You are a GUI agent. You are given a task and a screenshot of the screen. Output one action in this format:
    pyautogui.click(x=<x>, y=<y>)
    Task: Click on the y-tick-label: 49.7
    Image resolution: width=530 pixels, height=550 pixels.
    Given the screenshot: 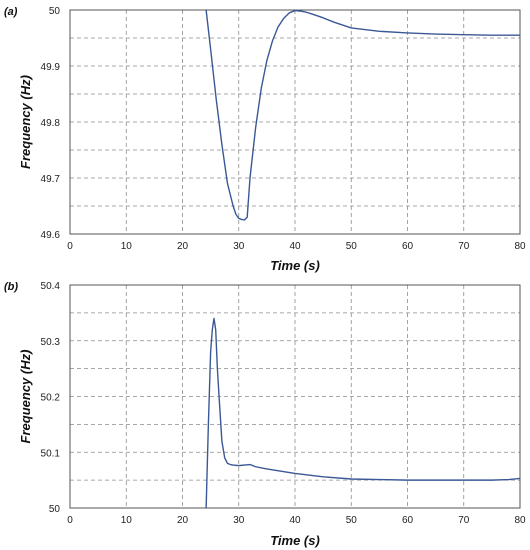 What is the action you would take?
    pyautogui.click(x=51, y=179)
    